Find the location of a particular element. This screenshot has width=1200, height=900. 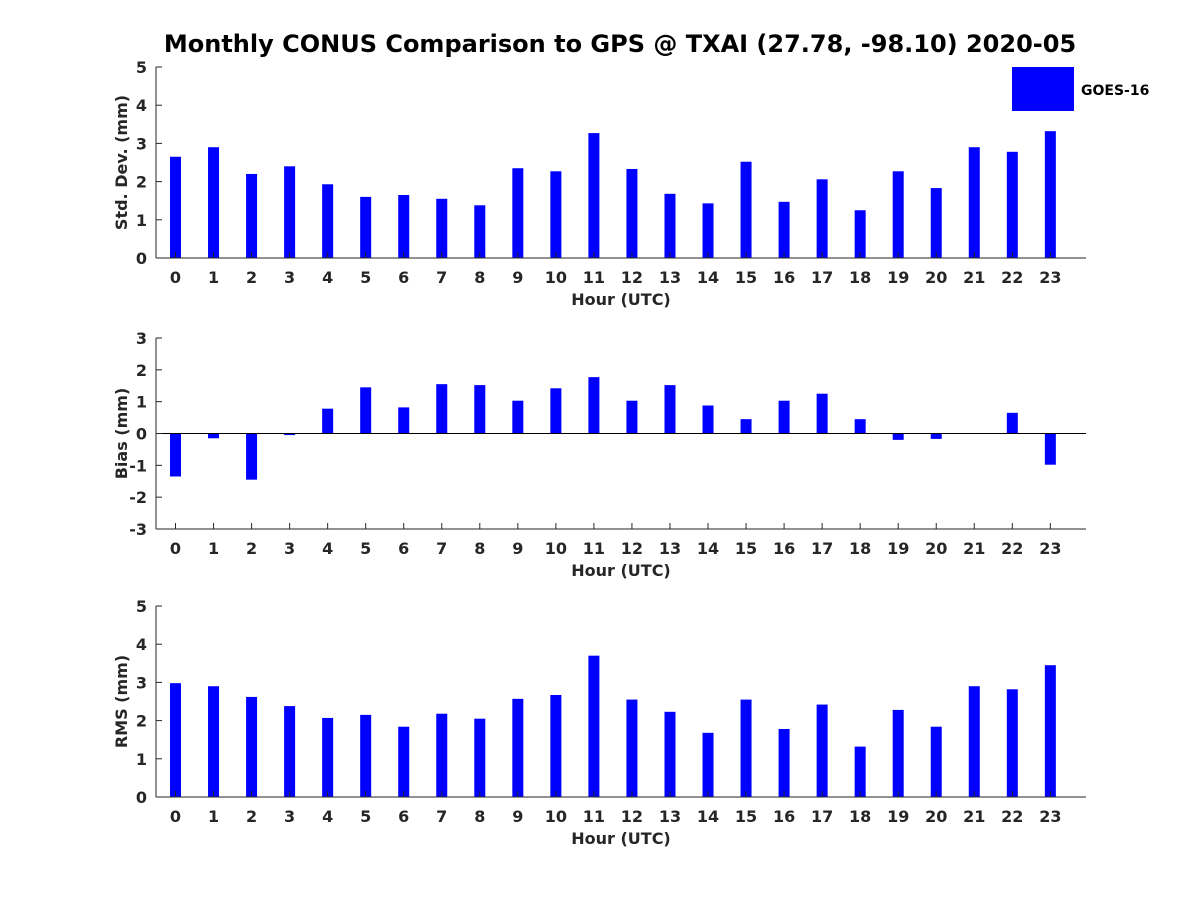

x-tick-label: 19 is located at coordinates (898, 277).